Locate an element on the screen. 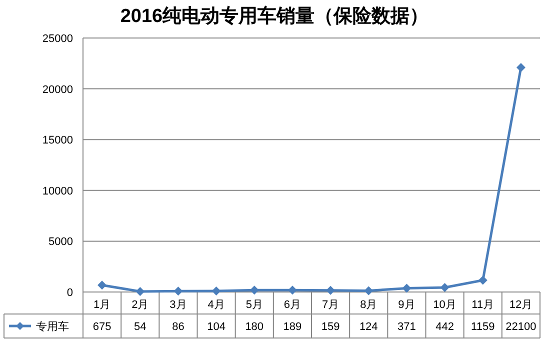  data-label: 22100 is located at coordinates (521, 327).